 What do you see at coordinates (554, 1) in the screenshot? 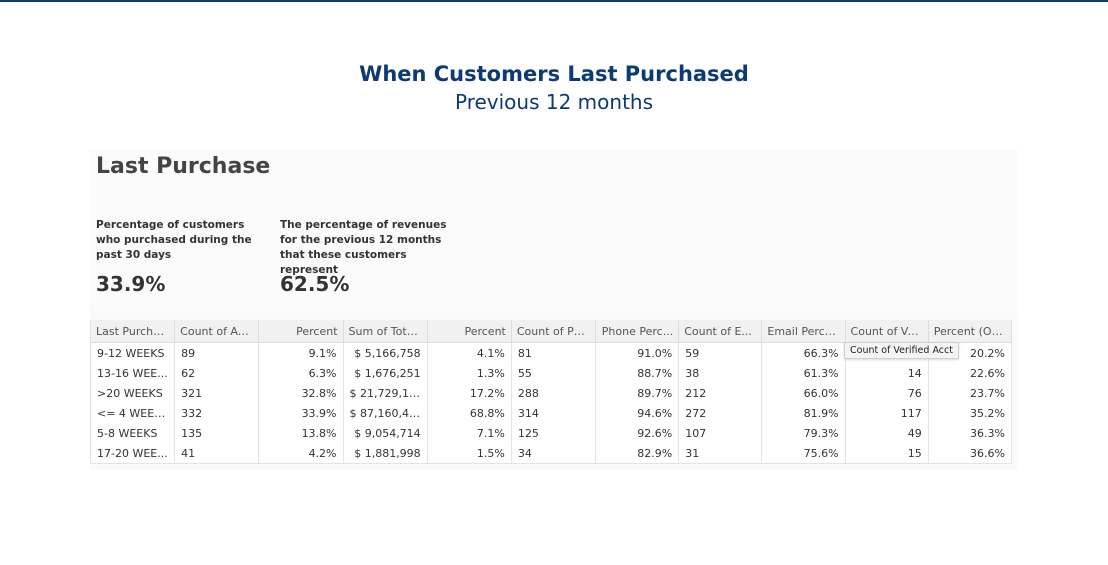
I see `top-rule` at bounding box center [554, 1].